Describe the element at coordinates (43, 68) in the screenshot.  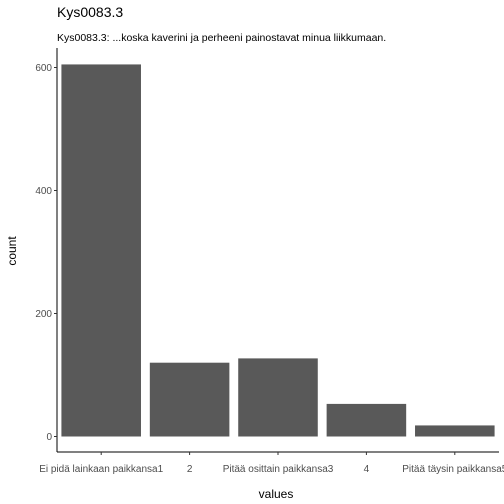
I see `y-tick-label-600: 600` at that location.